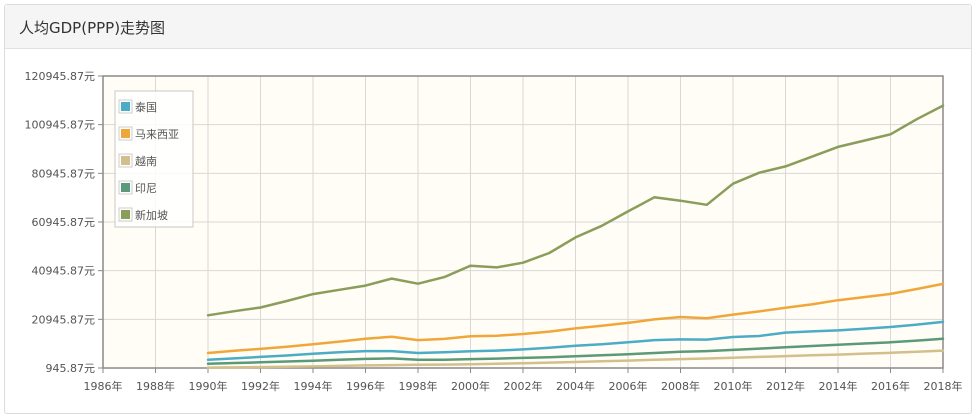  I want to click on y-tick-label: 80945.87元, so click(64, 173).